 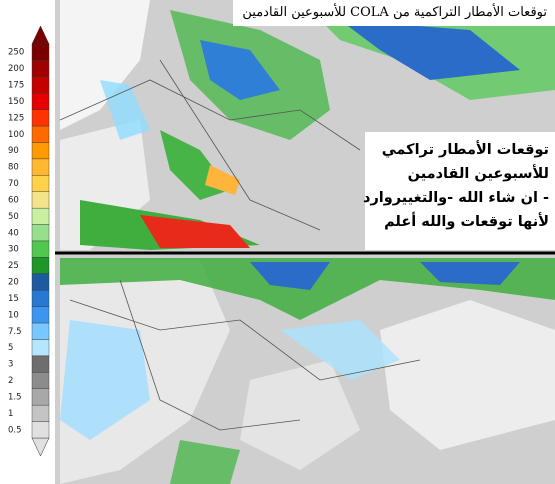 I want to click on colorbar-label: 0.5, so click(x=15, y=430).